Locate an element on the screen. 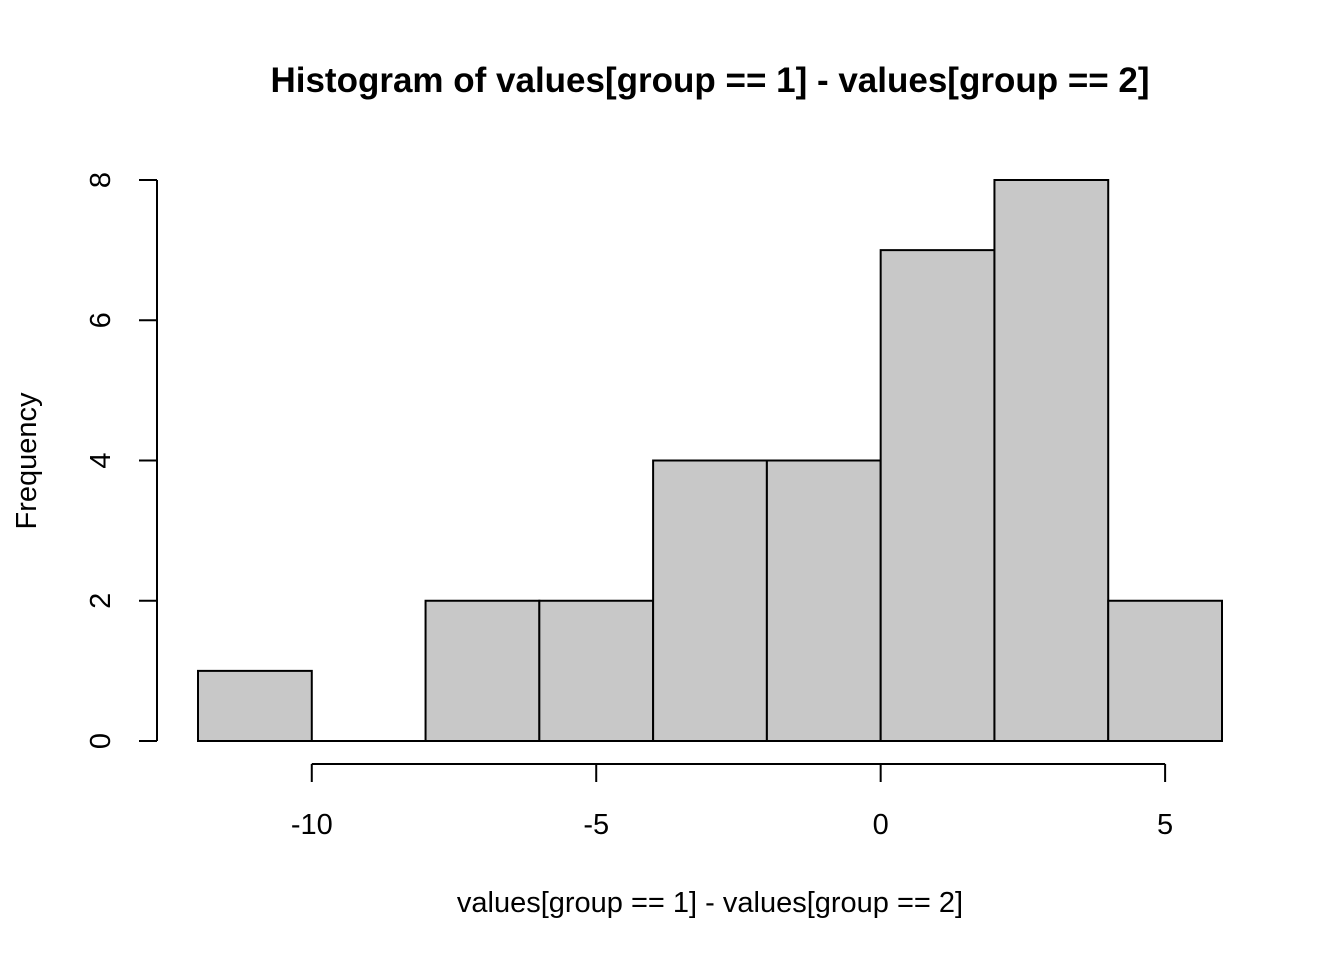  x-tick-label: -5 is located at coordinates (596, 825).